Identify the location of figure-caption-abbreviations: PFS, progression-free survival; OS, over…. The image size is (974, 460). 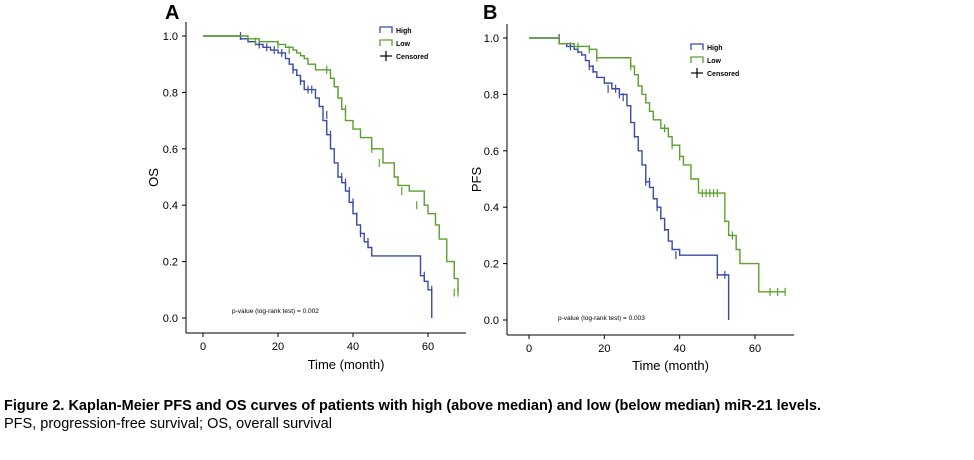
(168, 424).